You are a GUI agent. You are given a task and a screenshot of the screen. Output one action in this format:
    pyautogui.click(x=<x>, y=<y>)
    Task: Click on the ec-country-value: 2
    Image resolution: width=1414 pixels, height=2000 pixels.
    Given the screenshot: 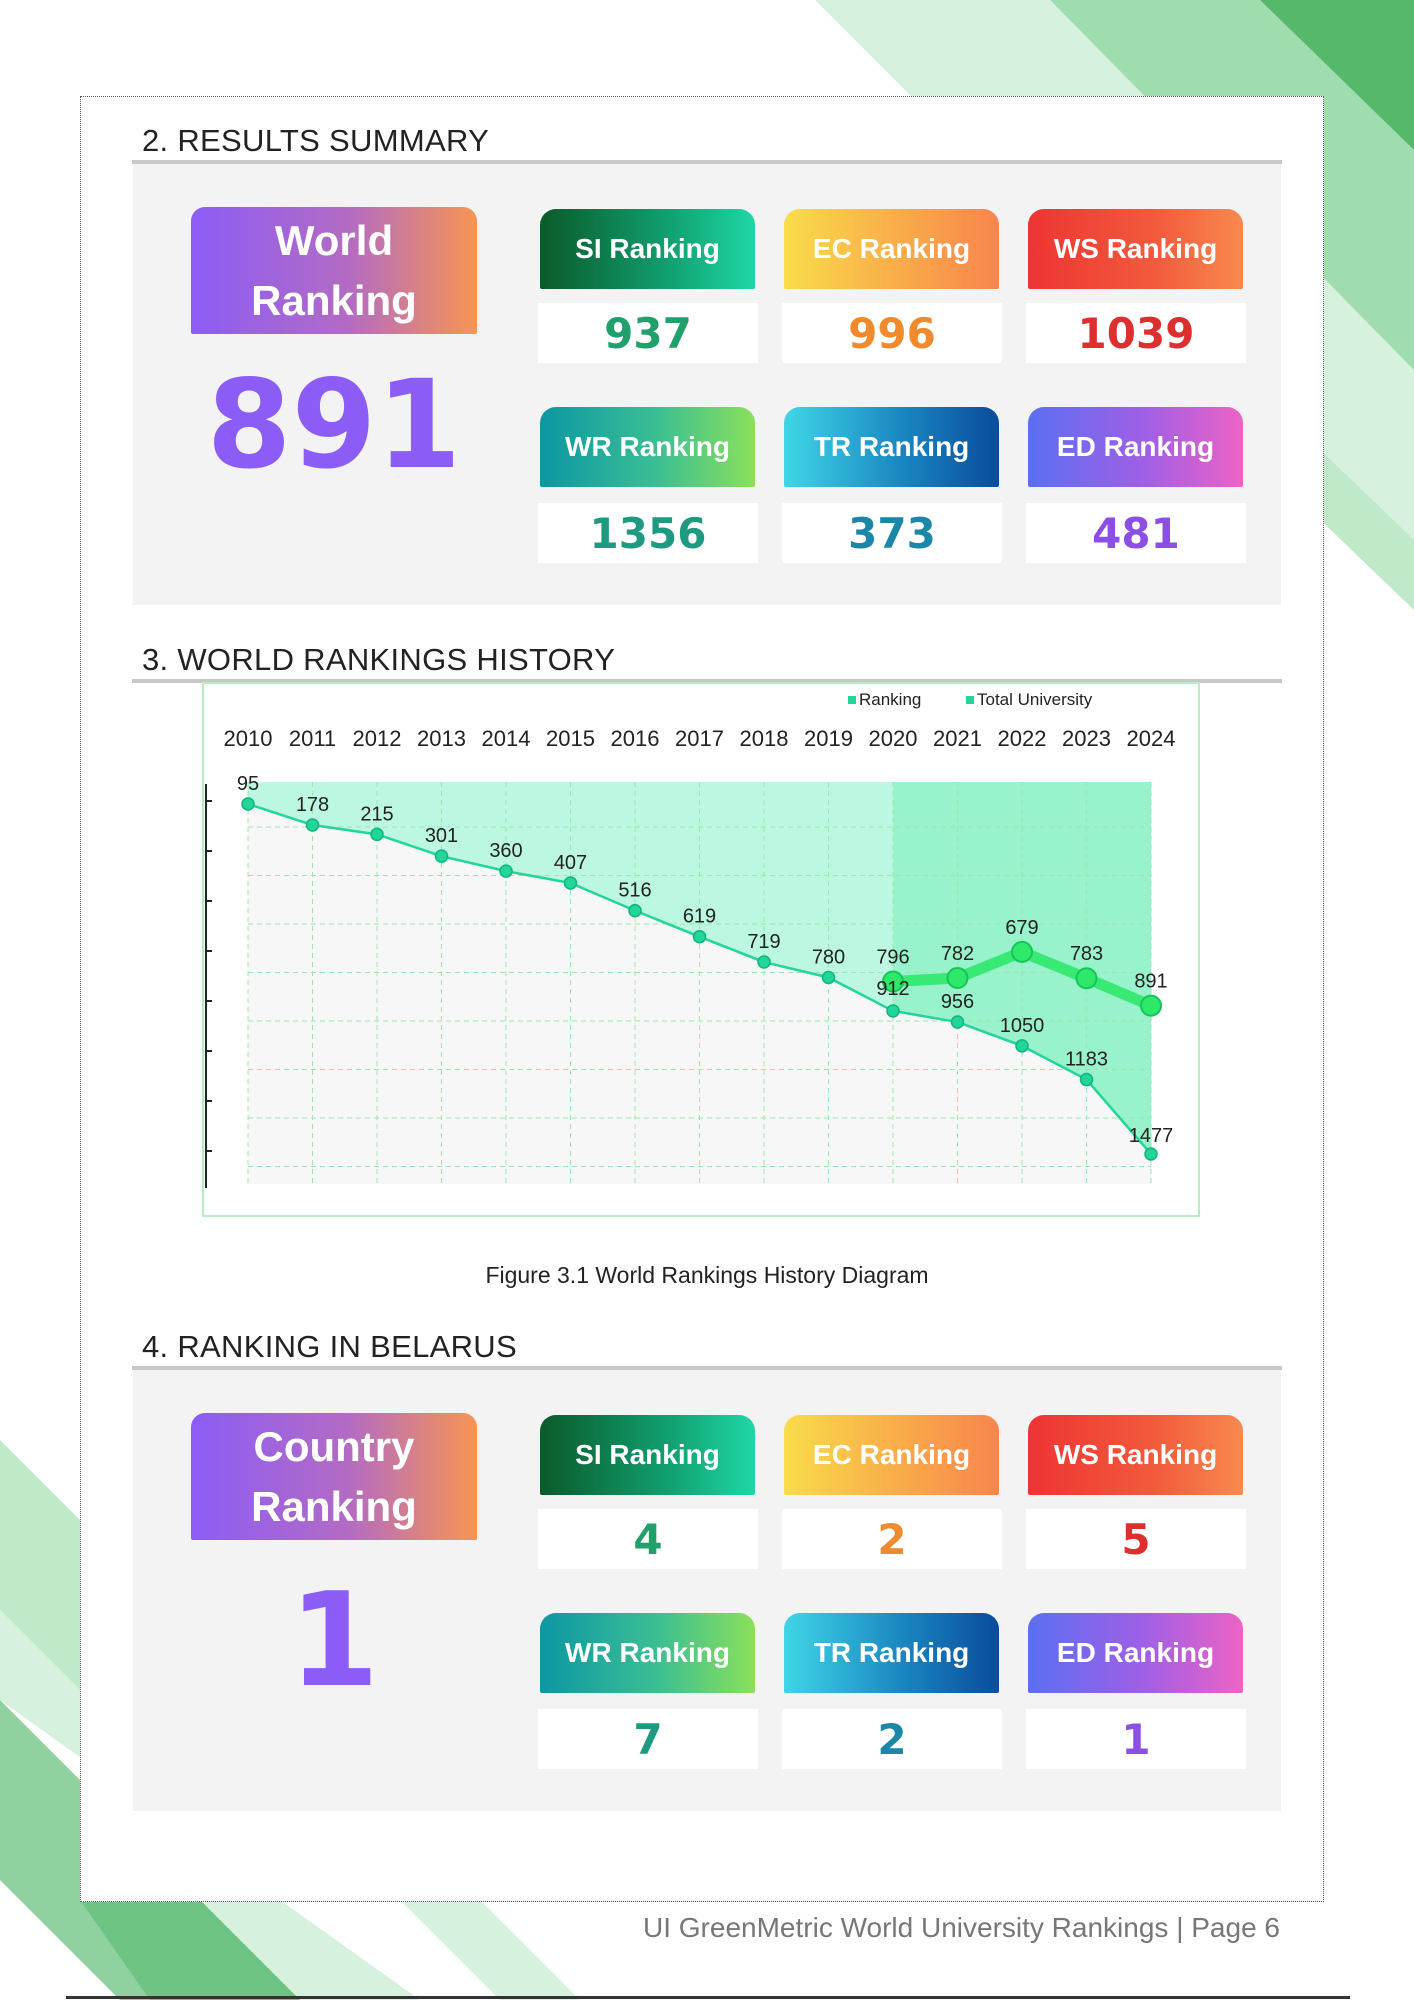 What is the action you would take?
    pyautogui.click(x=892, y=1539)
    